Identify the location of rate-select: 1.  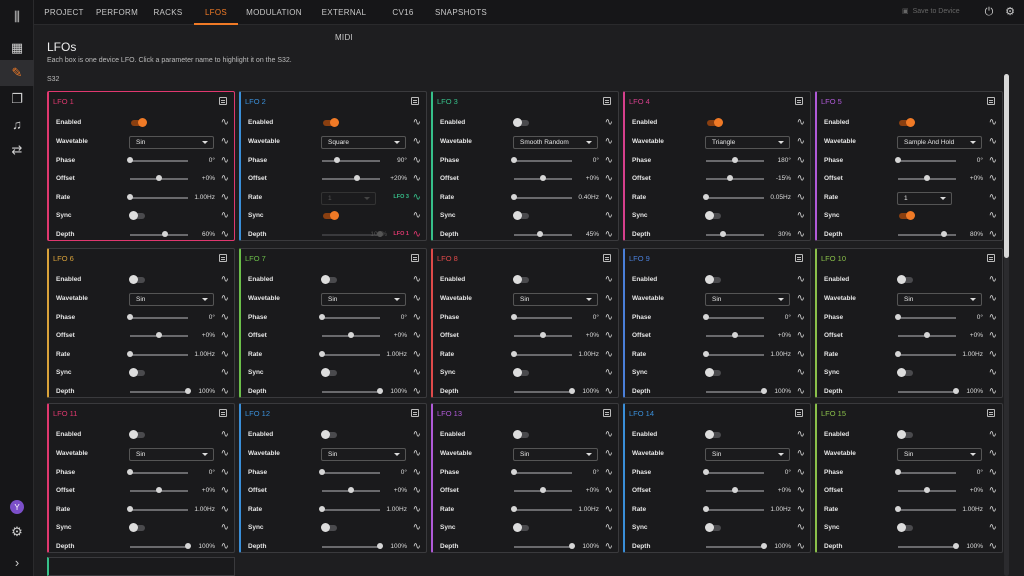
(924, 198).